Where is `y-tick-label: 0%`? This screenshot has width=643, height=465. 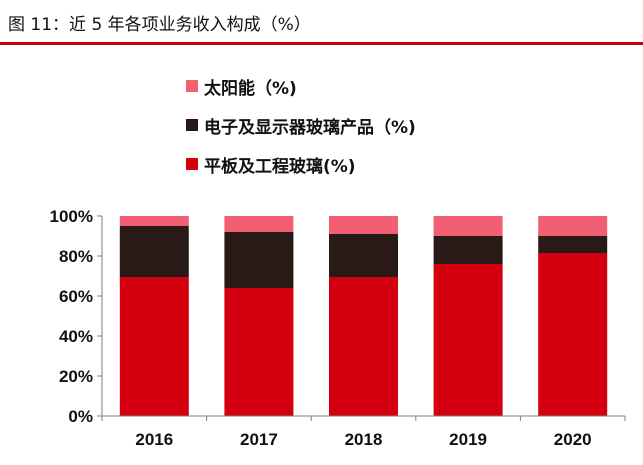
y-tick-label: 0% is located at coordinates (80, 416).